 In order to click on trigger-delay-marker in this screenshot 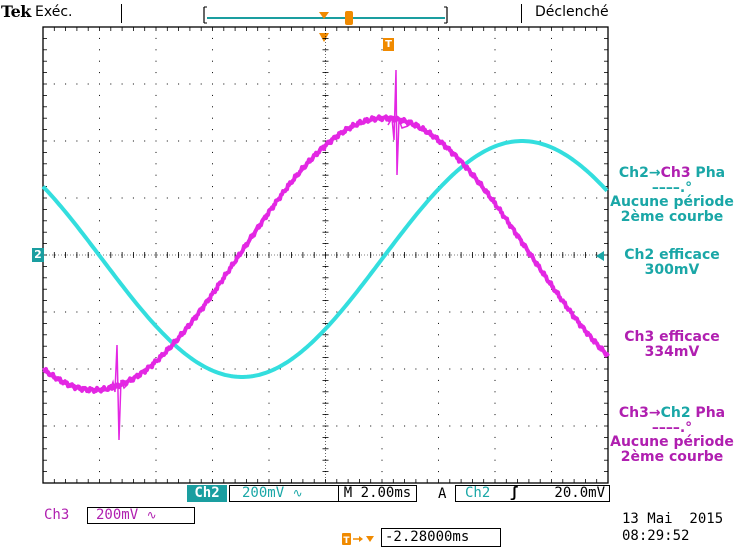, I will do `click(324, 36)`.